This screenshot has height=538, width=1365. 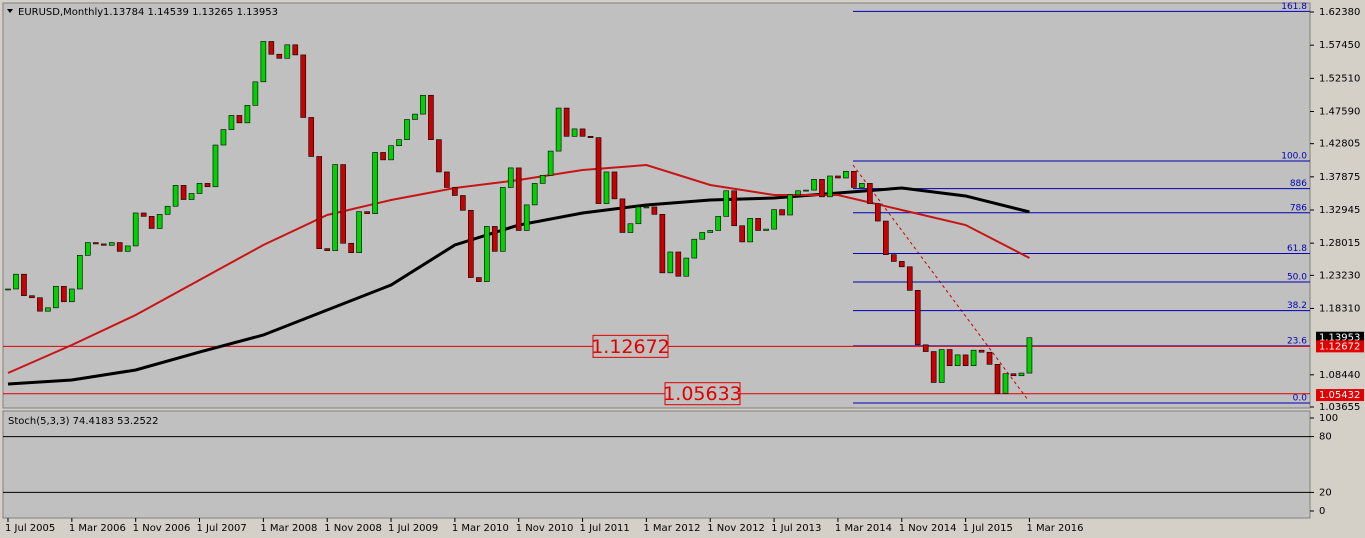 What do you see at coordinates (1339, 243) in the screenshot?
I see `y-tick-label: 1.28015` at bounding box center [1339, 243].